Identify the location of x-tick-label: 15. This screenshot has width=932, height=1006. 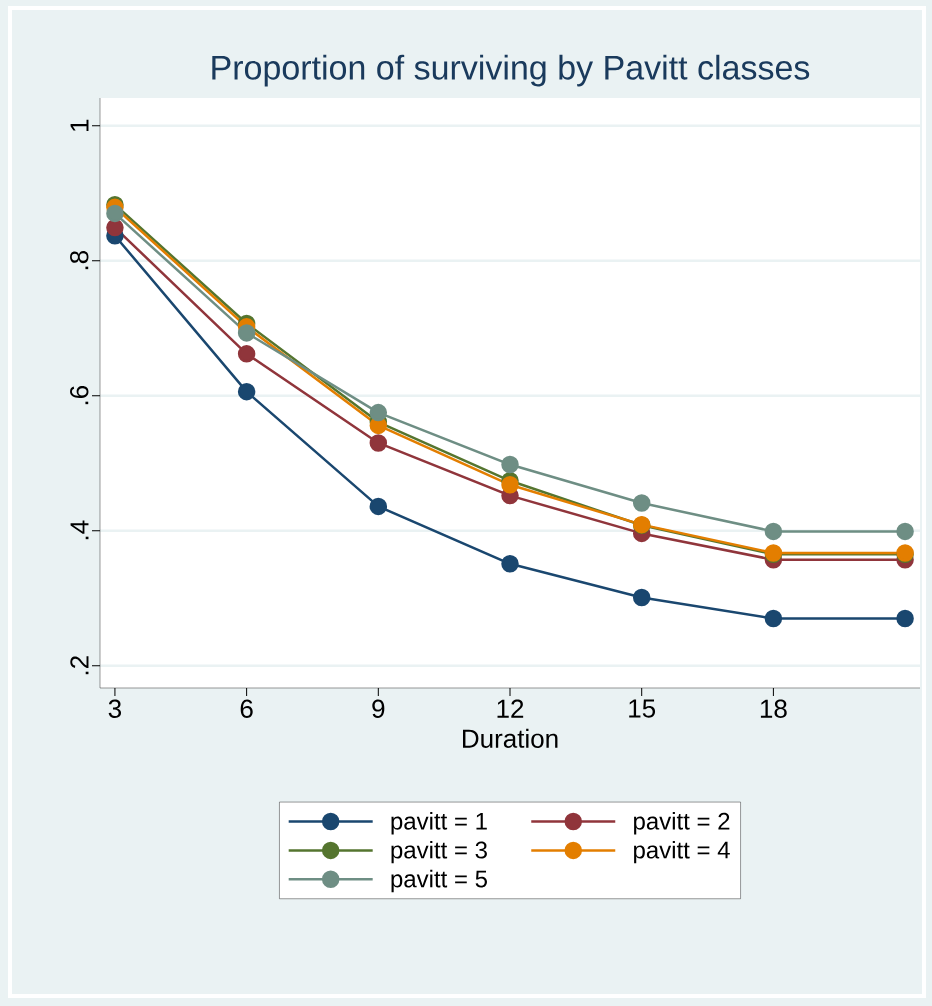
(642, 708).